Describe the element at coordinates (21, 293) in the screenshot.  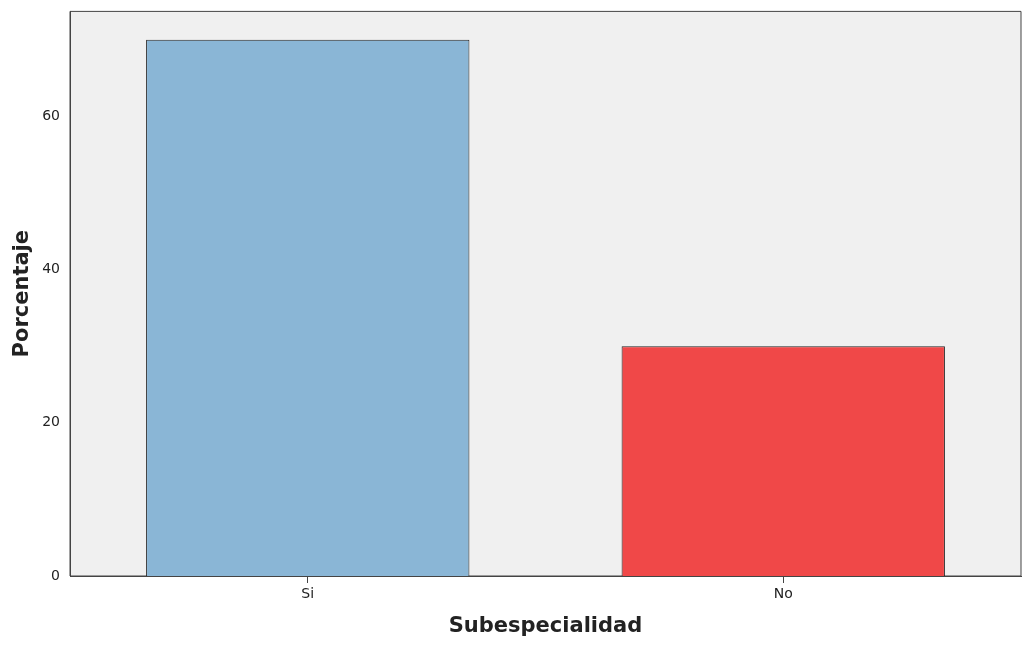
I see `y-axis-title: Porcentaje` at that location.